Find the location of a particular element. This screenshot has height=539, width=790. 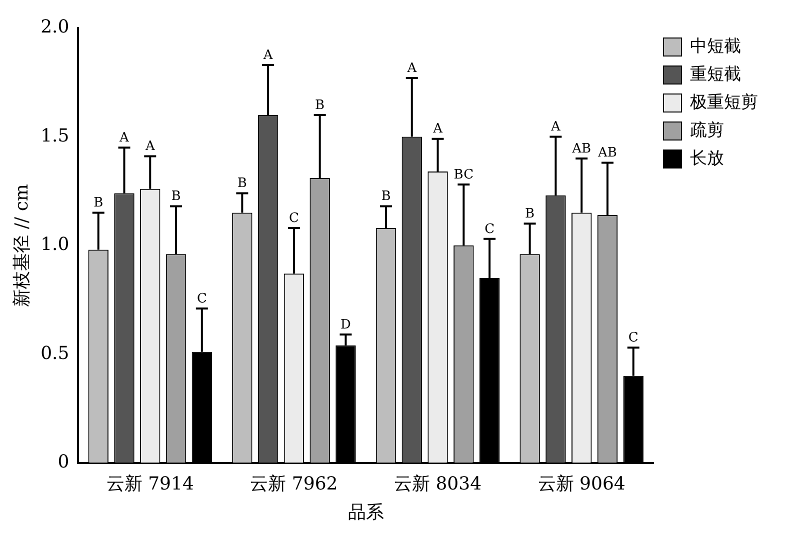

x-tick-label: 云新 9064 is located at coordinates (582, 483).